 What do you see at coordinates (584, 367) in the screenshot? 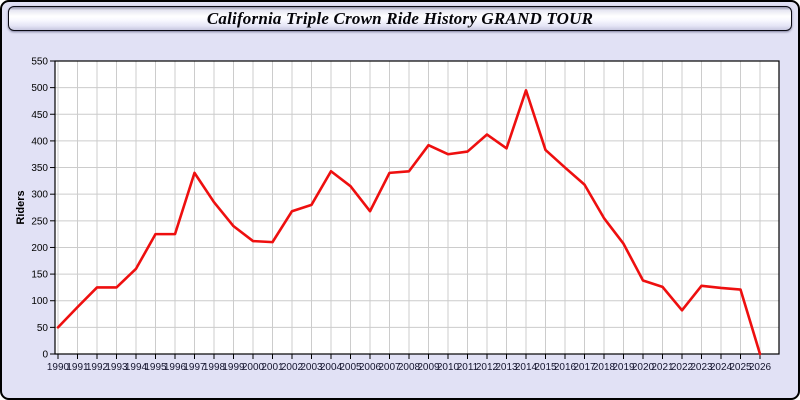
I see `svg-text: 2017` at bounding box center [584, 367].